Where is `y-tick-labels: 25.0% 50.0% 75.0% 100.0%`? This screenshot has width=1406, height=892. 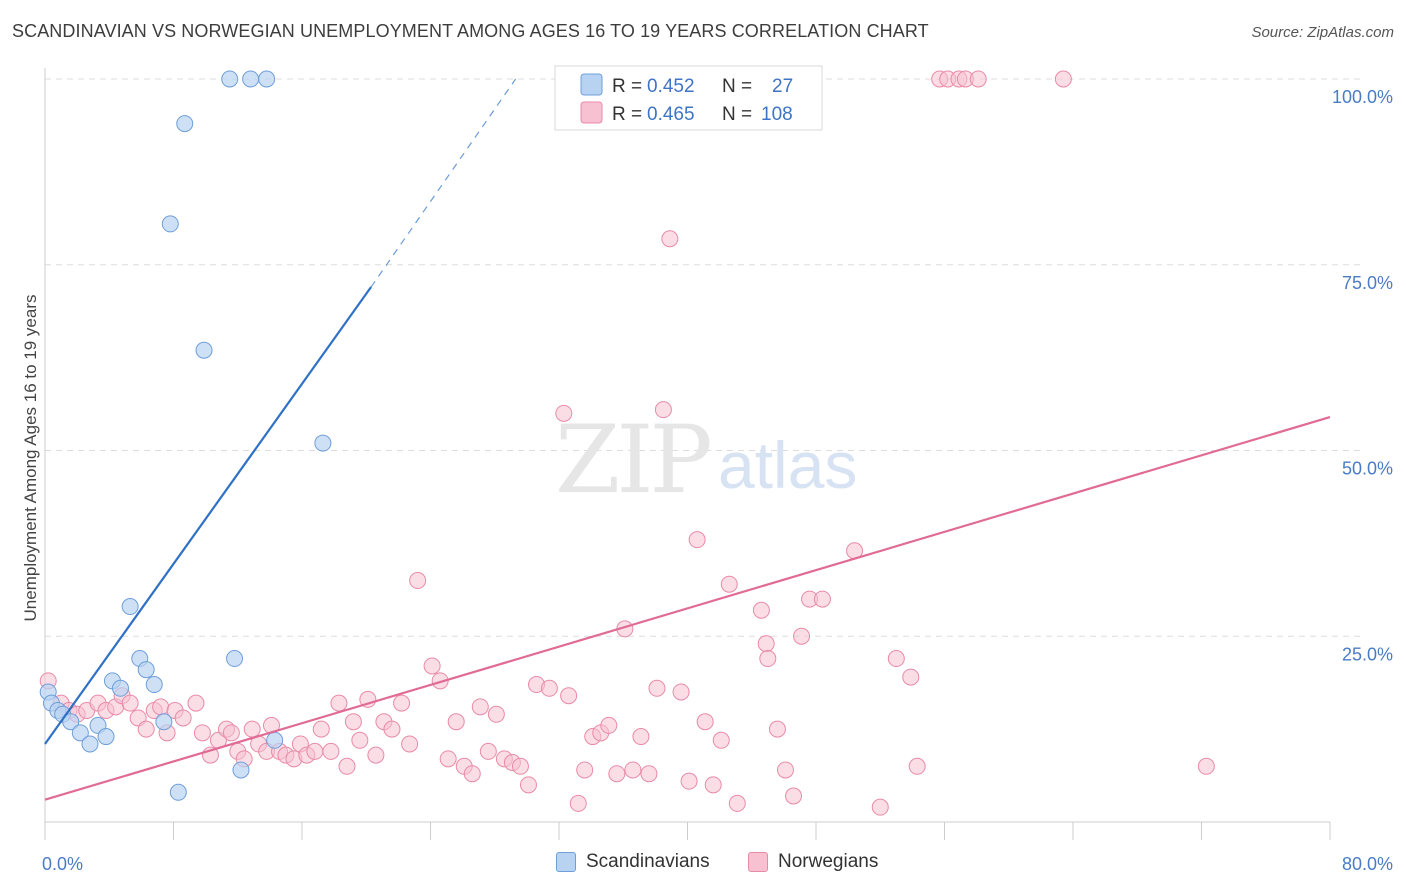 y-tick-labels: 25.0% 50.0% 75.0% 100.0% is located at coordinates (1362, 375).